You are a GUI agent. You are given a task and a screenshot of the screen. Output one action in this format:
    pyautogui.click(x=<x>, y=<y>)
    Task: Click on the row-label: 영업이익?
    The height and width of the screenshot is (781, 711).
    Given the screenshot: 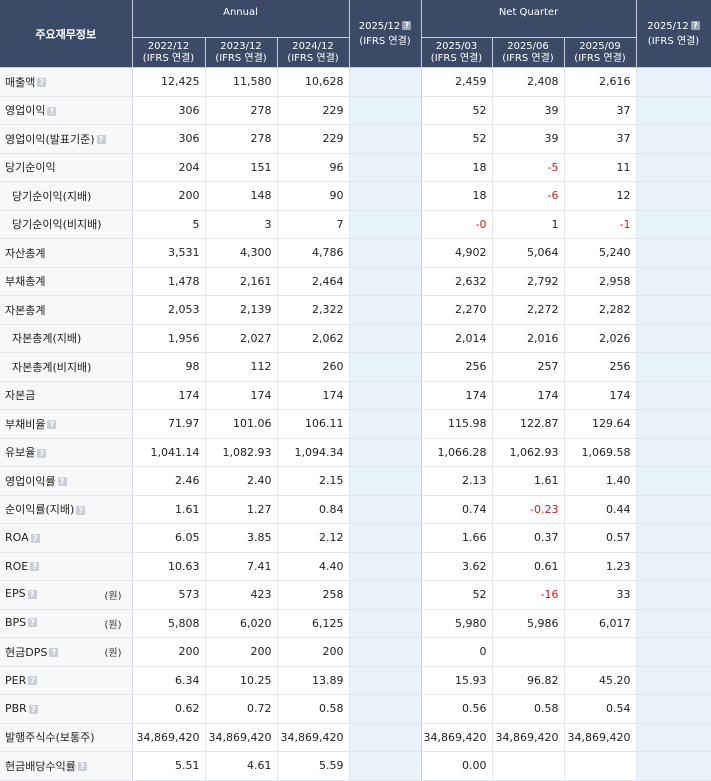 What is the action you would take?
    pyautogui.click(x=66, y=110)
    